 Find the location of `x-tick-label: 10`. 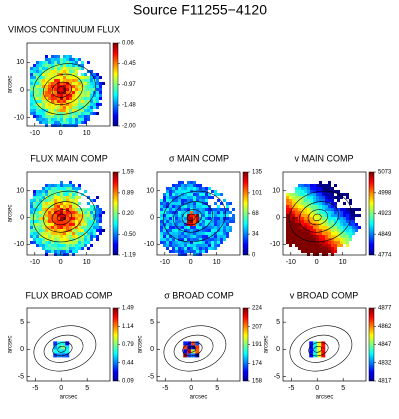

x-tick-label: 10 is located at coordinates (217, 262).